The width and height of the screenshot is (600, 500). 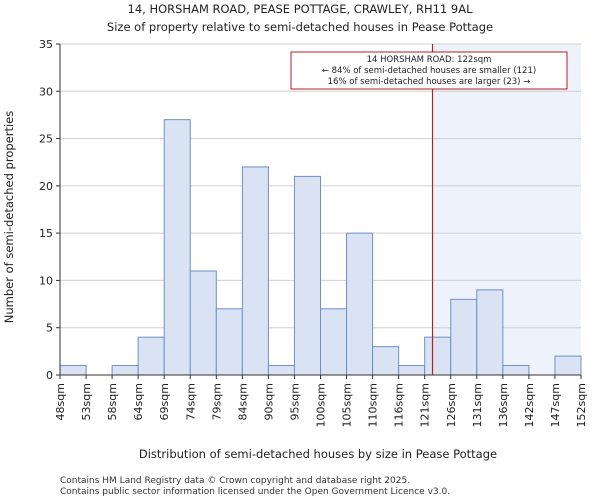 What do you see at coordinates (529, 405) in the screenshot?
I see `x-tick-label: 142sqm` at bounding box center [529, 405].